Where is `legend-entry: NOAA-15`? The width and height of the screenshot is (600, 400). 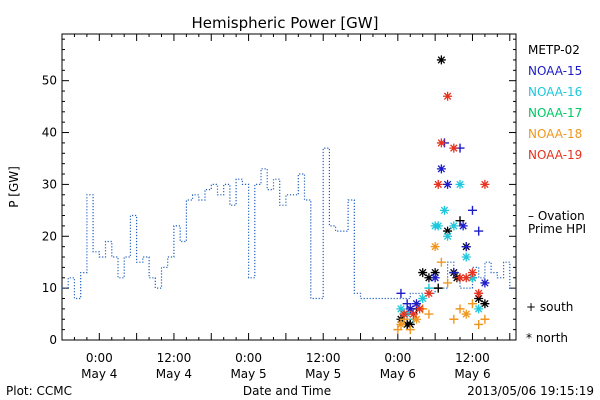 legend-entry: NOAA-15 is located at coordinates (555, 71).